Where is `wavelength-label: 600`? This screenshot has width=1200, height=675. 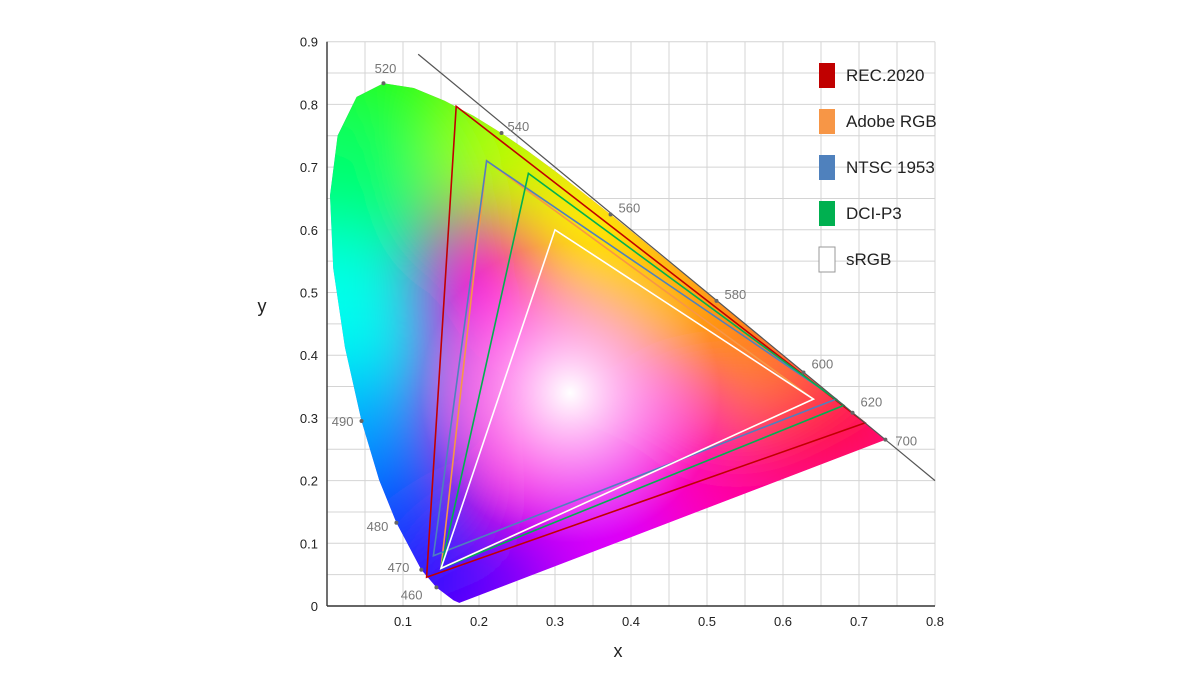
wavelength-label: 600 is located at coordinates (823, 363).